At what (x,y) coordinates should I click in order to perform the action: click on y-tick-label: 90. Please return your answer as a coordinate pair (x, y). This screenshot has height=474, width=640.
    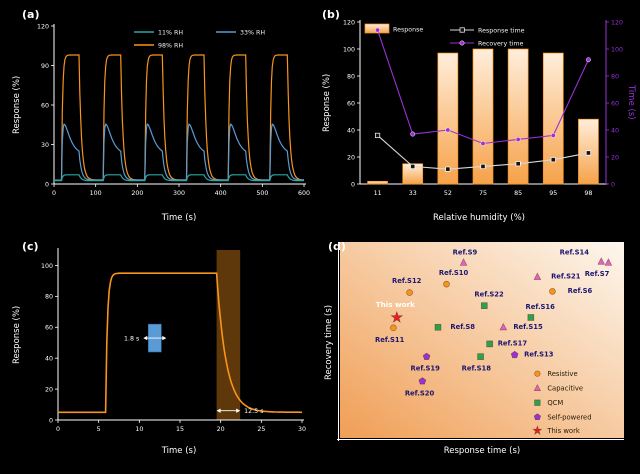
    Looking at the image, I should click on (45, 66).